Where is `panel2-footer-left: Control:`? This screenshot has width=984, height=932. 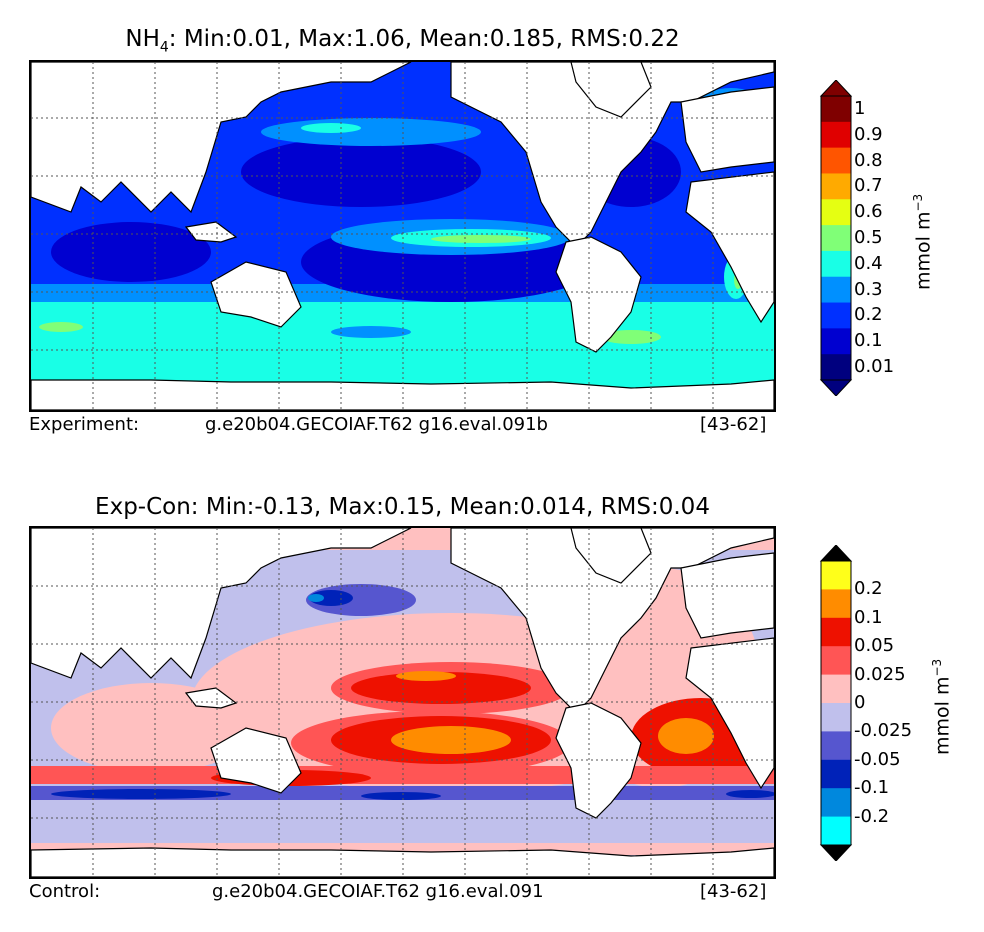 panel2-footer-left: Control: is located at coordinates (65, 891).